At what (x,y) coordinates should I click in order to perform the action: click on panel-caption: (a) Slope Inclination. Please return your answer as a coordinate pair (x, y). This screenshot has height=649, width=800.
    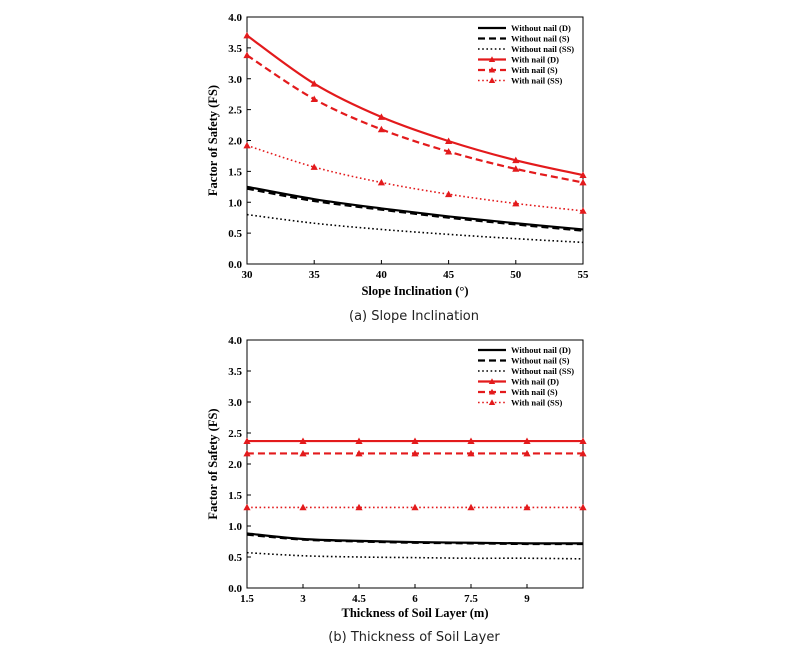
    Looking at the image, I should click on (414, 316).